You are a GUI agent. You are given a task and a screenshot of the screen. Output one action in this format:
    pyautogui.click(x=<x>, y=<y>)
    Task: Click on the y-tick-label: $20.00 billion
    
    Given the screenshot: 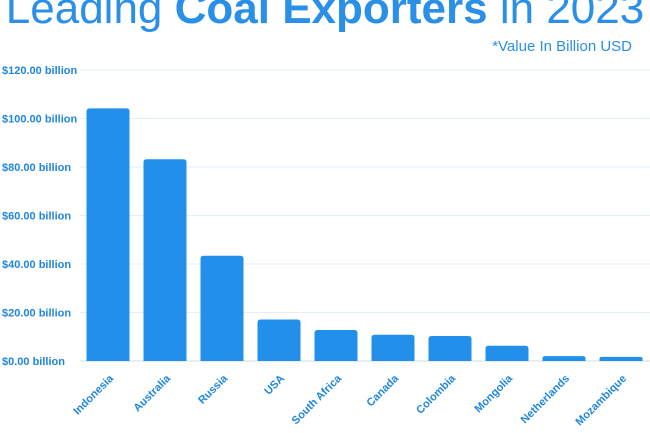 What is the action you would take?
    pyautogui.click(x=36, y=314)
    